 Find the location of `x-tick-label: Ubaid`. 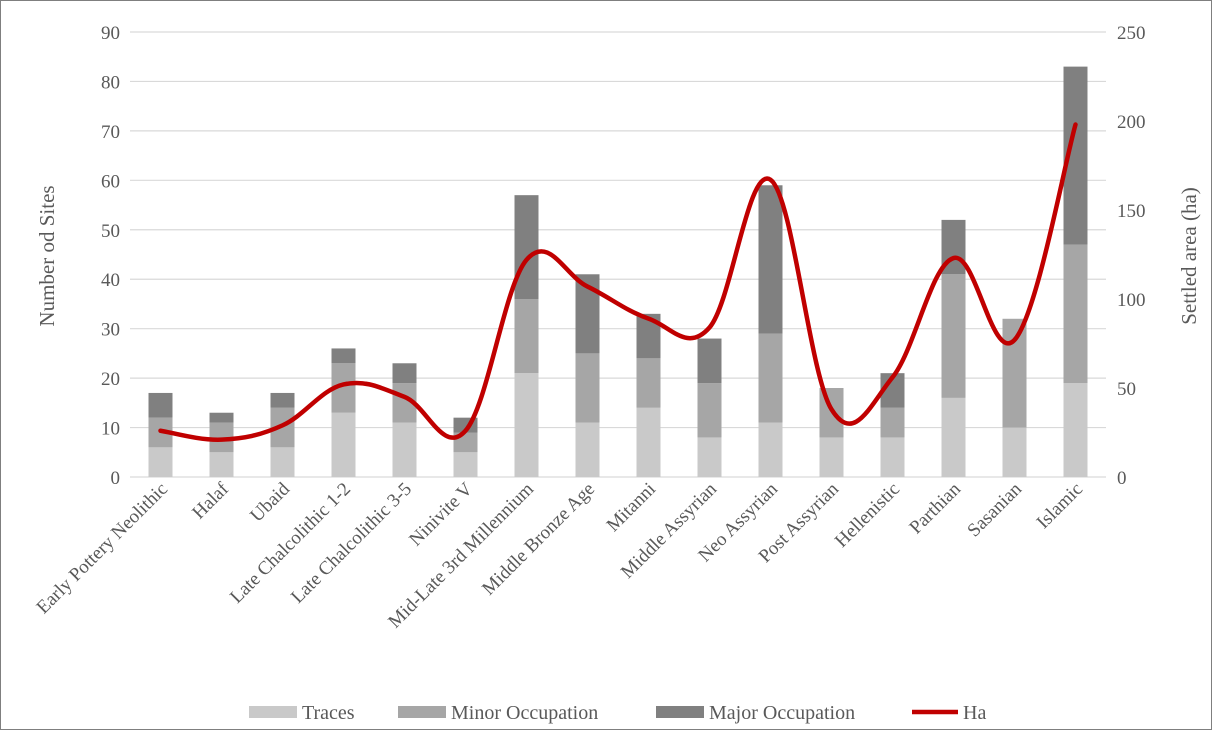

x-tick-label: Ubaid is located at coordinates (270, 502).